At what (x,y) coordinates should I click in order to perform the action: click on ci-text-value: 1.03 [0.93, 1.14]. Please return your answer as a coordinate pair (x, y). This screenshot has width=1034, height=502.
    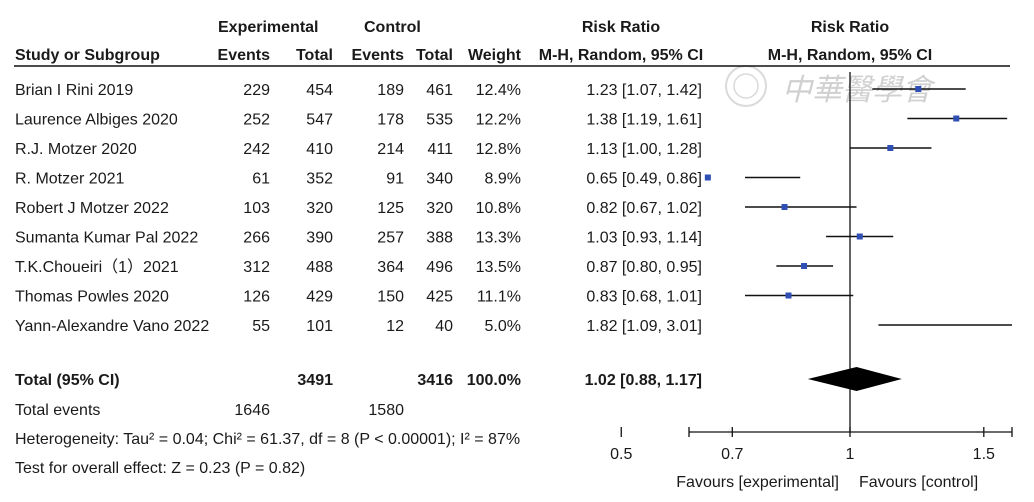
    Looking at the image, I should click on (644, 238).